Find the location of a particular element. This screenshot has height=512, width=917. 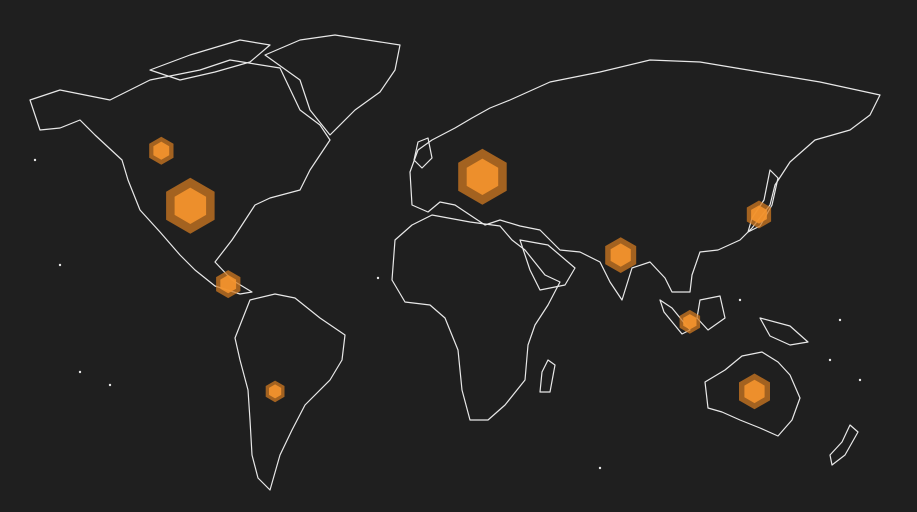

australia is located at coordinates (752, 394).